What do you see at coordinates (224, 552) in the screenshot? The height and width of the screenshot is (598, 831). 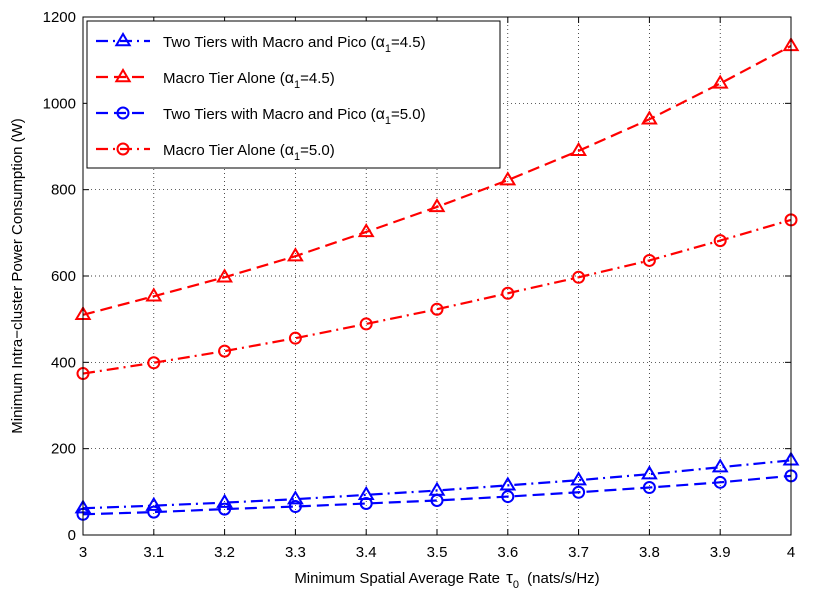 I see `x-tick-label: 3.2` at bounding box center [224, 552].